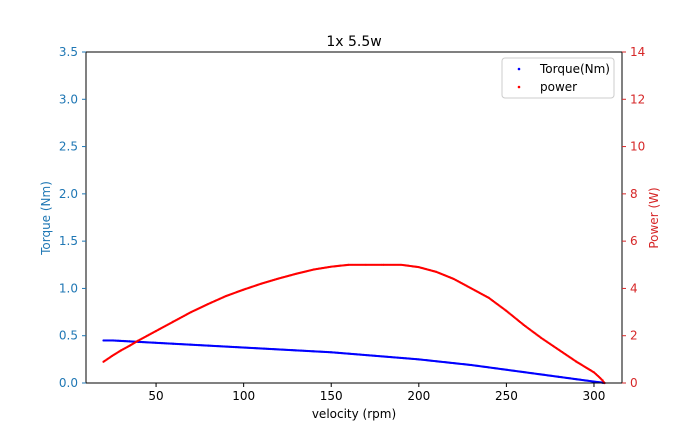 The image size is (690, 431). Describe the element at coordinates (654, 217) in the screenshot. I see `right-y-axis-label: Power (W)` at that location.